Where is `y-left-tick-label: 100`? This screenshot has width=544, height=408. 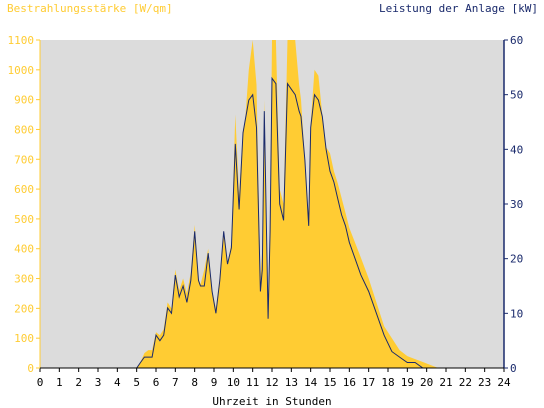 y-left-tick-label: 100 is located at coordinates (24, 338).